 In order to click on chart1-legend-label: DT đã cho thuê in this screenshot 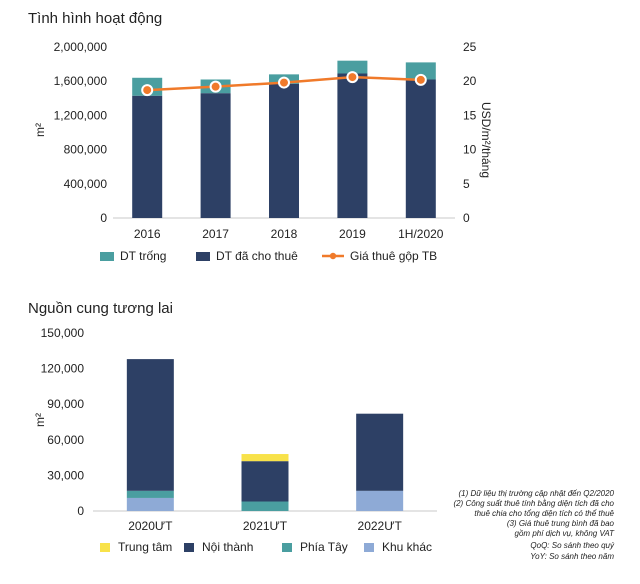, I will do `click(257, 256)`.